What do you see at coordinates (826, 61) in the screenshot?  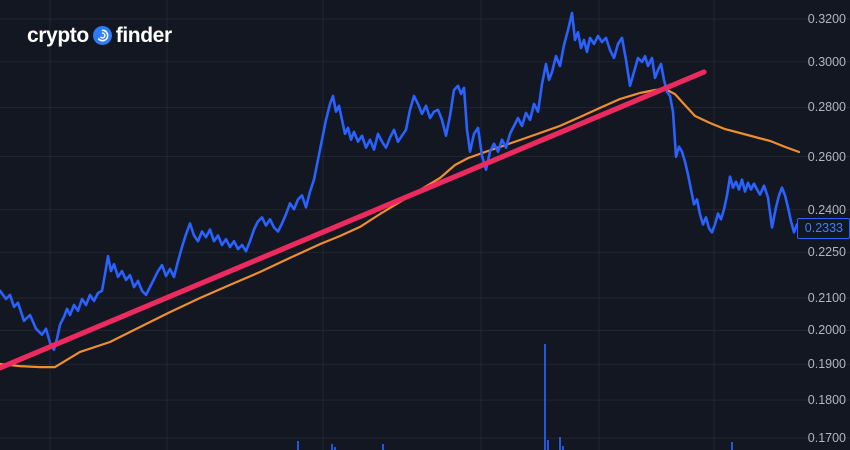 I see `y-axis-tick-label: 0.3000` at bounding box center [826, 61].